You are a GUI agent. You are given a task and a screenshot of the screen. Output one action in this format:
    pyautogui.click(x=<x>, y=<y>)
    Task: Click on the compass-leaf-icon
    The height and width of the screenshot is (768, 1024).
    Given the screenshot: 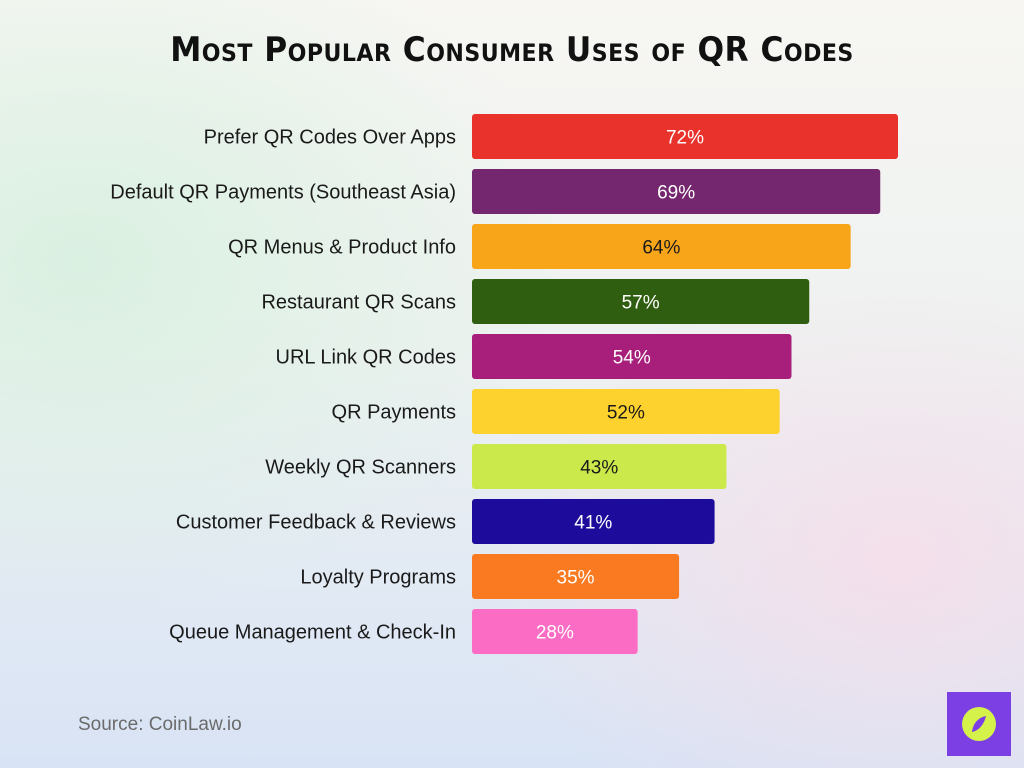 What is the action you would take?
    pyautogui.click(x=979, y=724)
    